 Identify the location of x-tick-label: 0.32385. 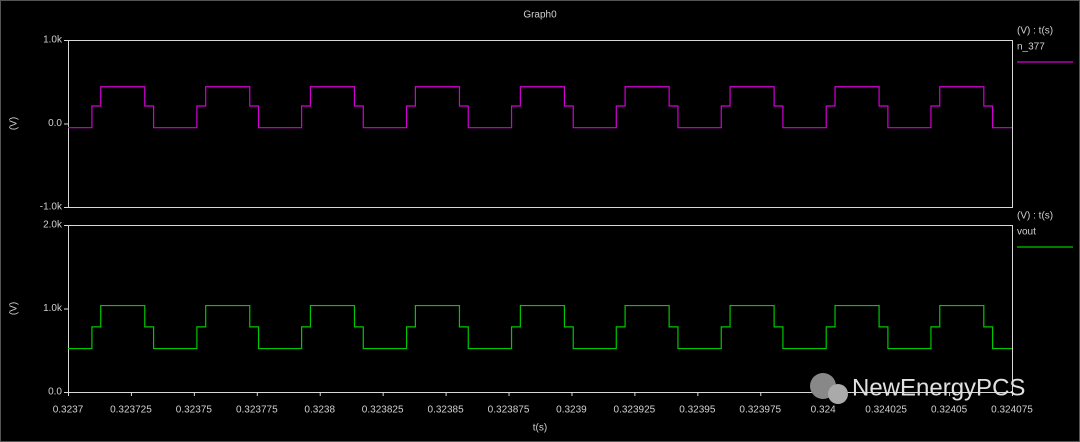
(446, 410).